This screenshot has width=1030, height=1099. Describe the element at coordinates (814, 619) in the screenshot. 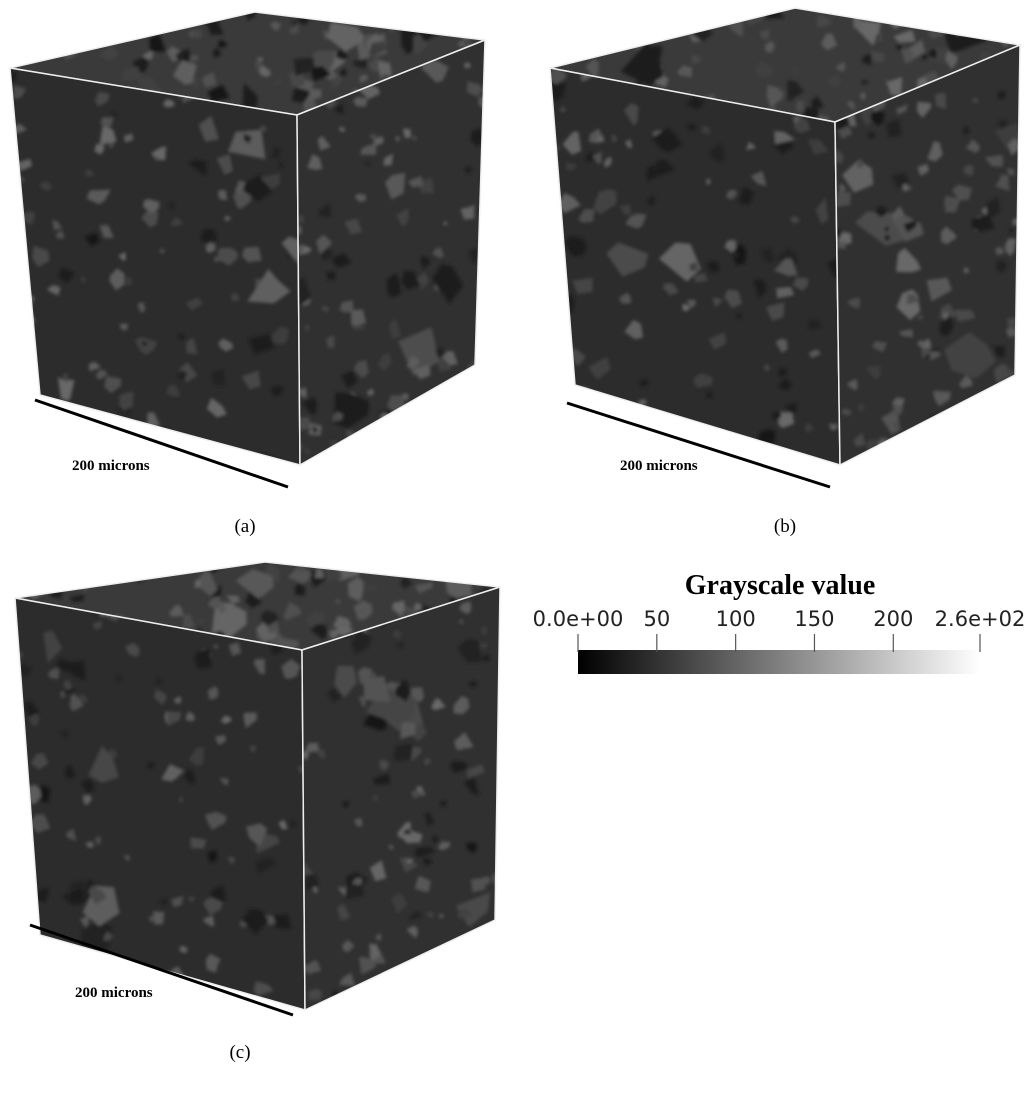

I see `colorbar-tick-label: 150` at that location.